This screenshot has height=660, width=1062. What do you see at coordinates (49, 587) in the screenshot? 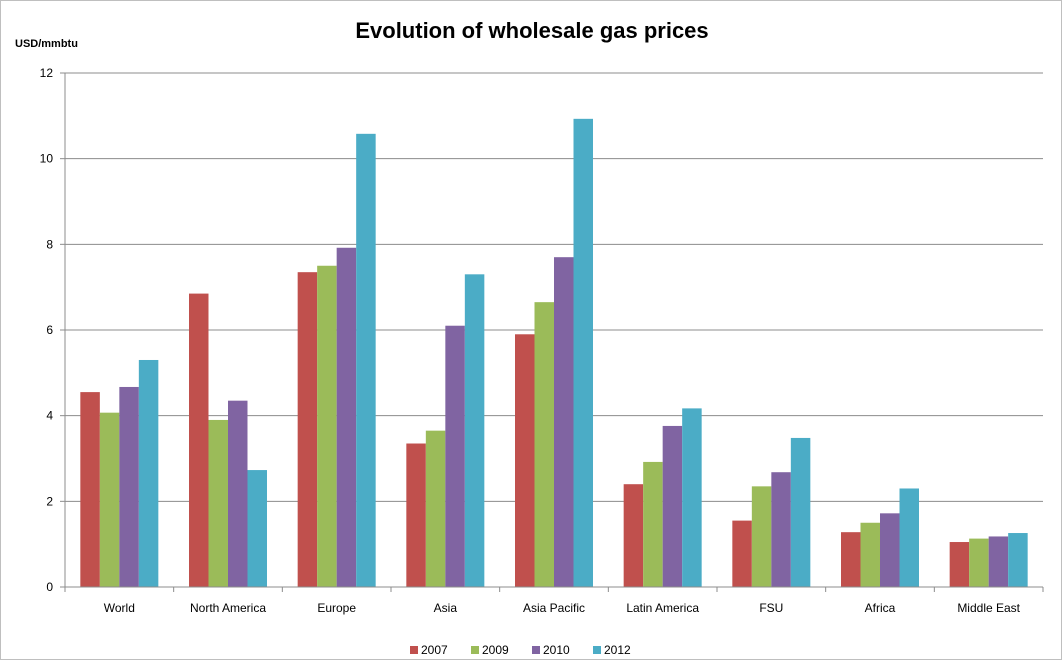
I see `y-tick-label: 0` at bounding box center [49, 587].